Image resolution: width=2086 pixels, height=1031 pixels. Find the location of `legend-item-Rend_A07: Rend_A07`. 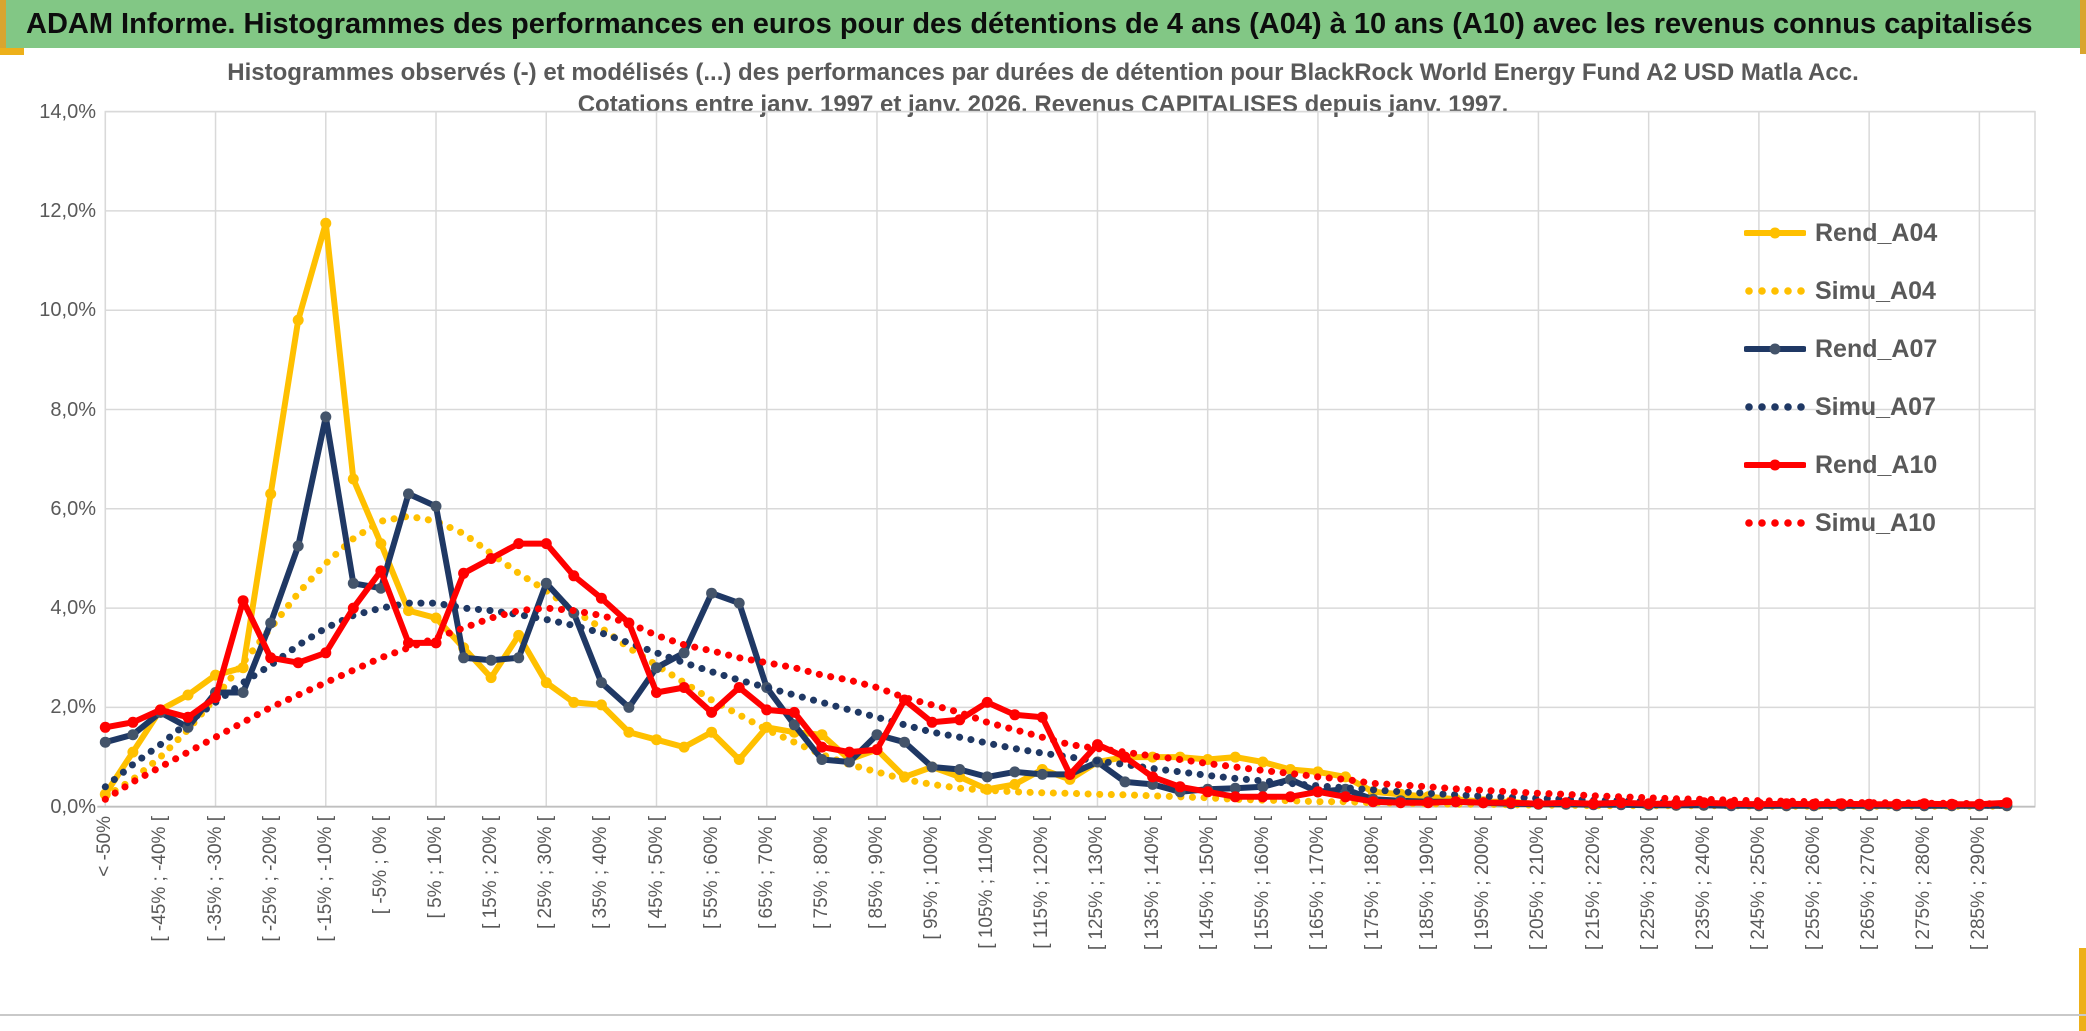

legend-item-Rend_A07: Rend_A07 is located at coordinates (1840, 349).